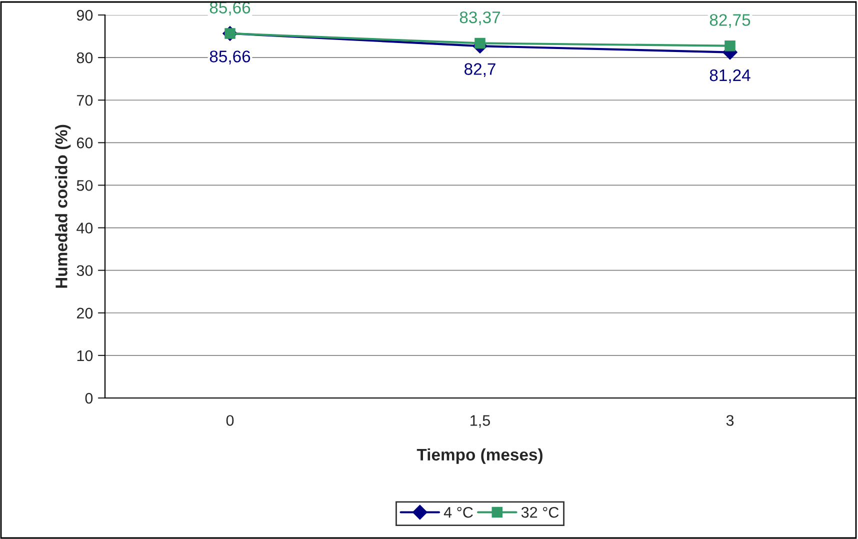  What do you see at coordinates (89, 398) in the screenshot?
I see `y-tick-label: 0` at bounding box center [89, 398].